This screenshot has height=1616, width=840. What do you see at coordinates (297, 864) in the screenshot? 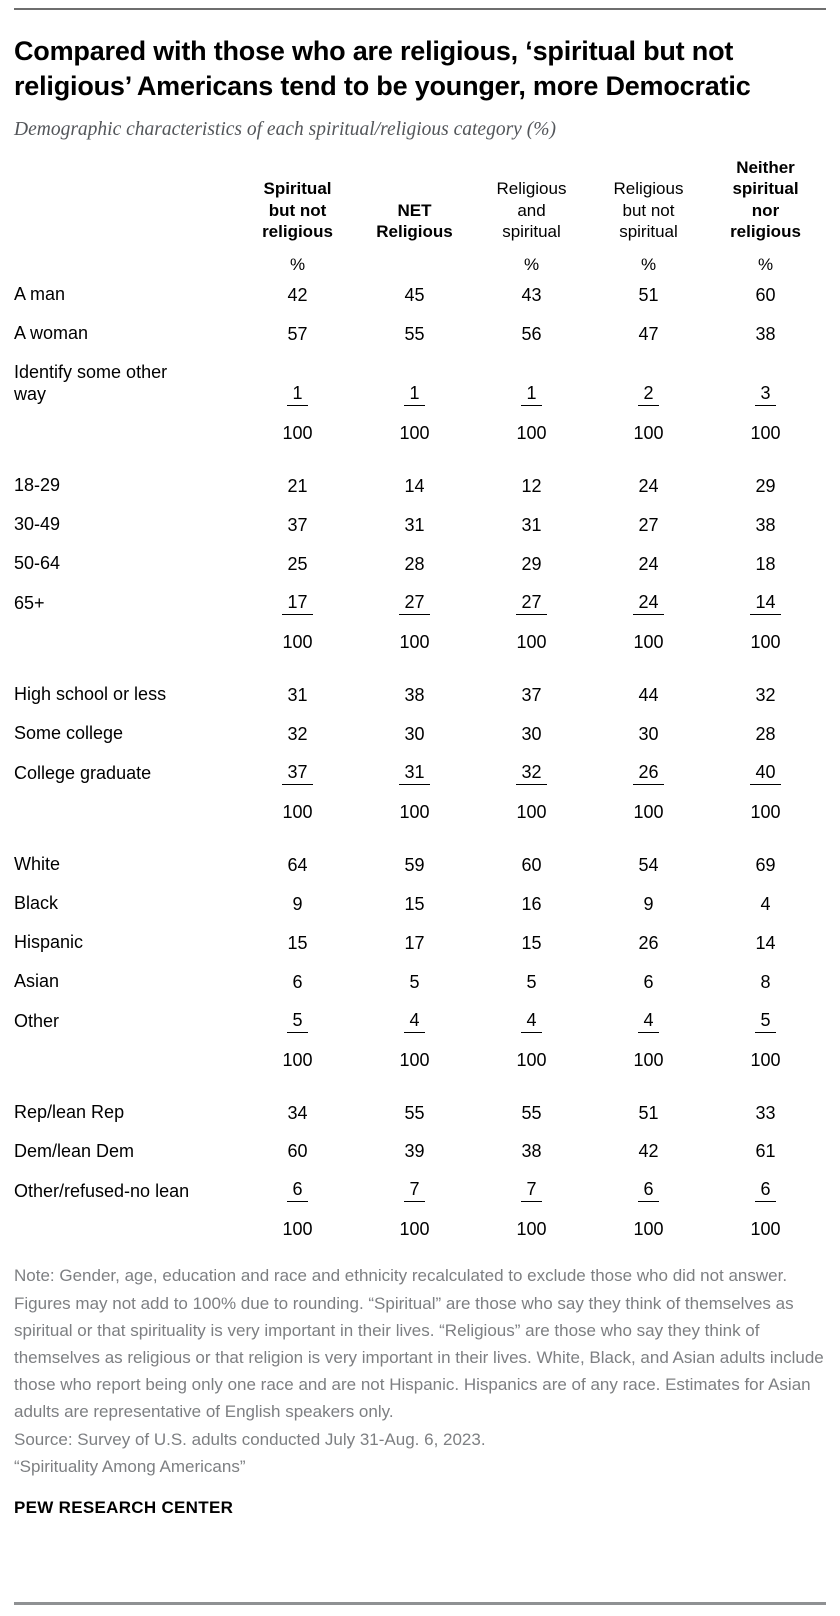
I see `cell-value: 64` at bounding box center [297, 864].